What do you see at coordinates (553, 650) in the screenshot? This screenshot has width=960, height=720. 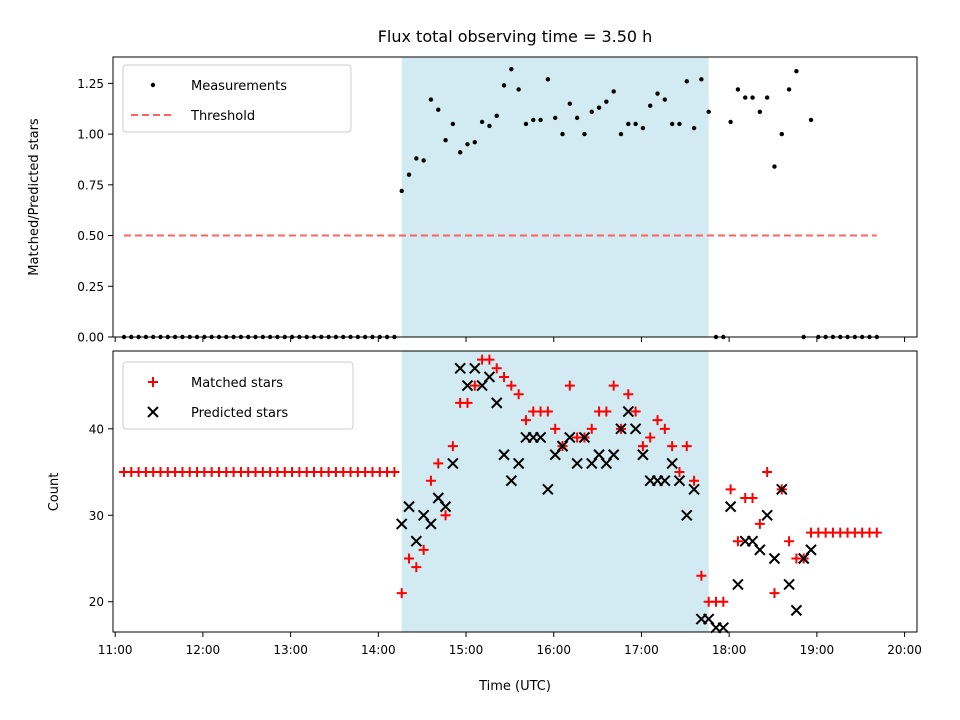 I see `x-tick-label: 16:00` at bounding box center [553, 650].